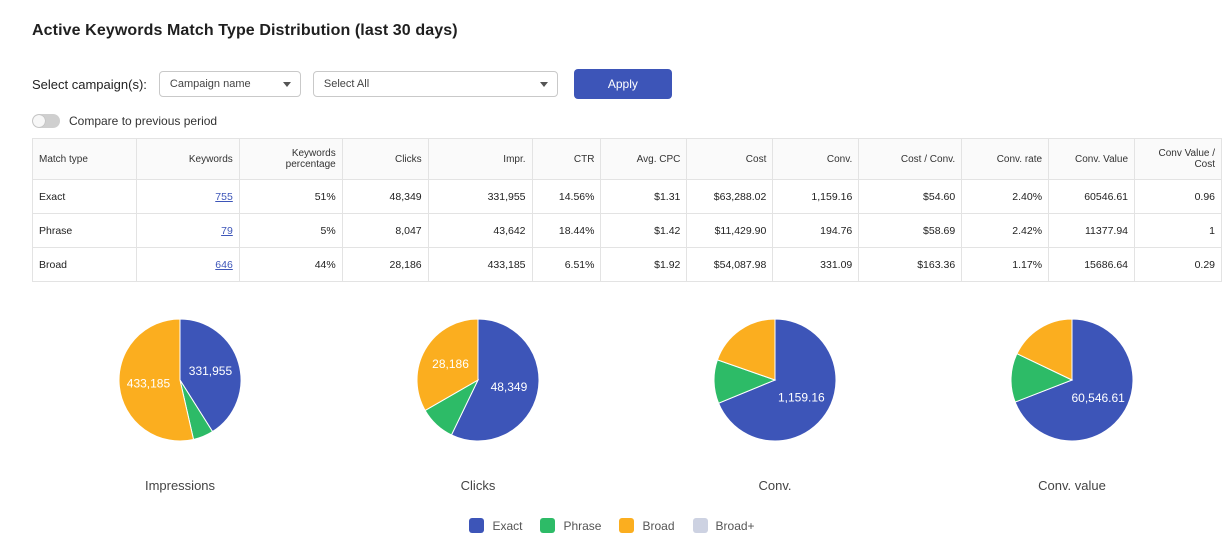  Describe the element at coordinates (187, 230) in the screenshot. I see `table-cell: 79` at that location.